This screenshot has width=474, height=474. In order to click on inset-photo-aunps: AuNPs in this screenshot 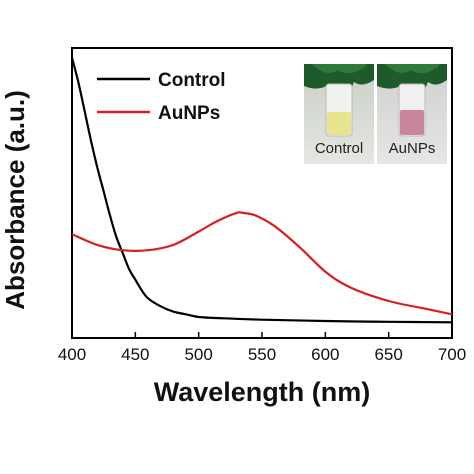, I will do `click(412, 114)`.